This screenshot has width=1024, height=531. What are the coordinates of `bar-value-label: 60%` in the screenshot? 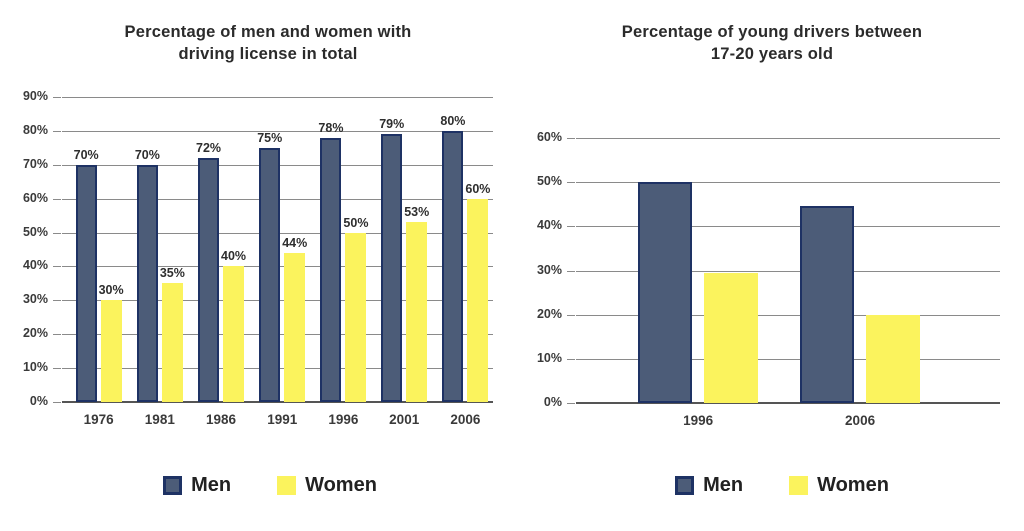 It's located at (478, 188).